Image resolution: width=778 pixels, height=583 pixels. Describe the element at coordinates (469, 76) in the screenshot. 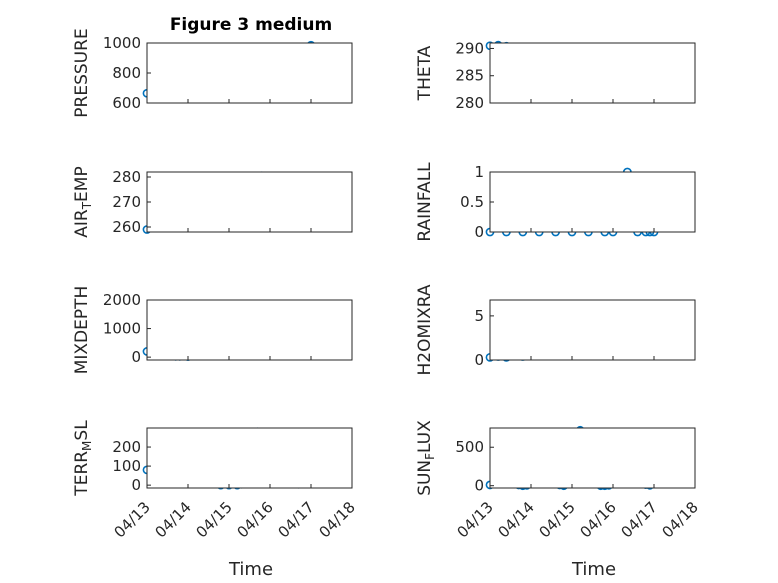

I see `y-tick-label: 285` at that location.